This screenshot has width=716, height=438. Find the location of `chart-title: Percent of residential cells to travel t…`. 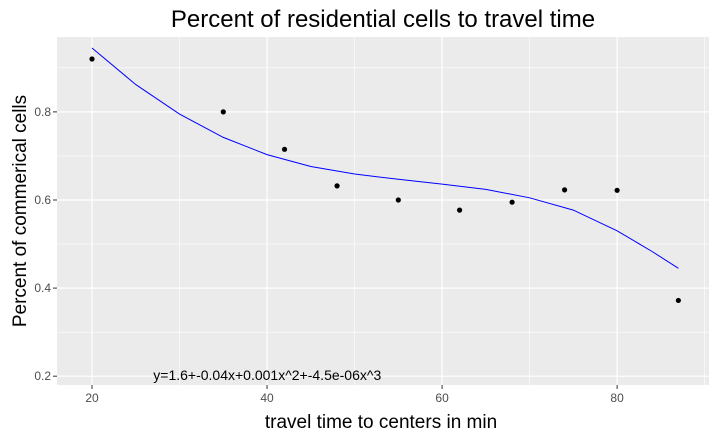

chart-title: Percent of residential cells to travel t… is located at coordinates (383, 19).